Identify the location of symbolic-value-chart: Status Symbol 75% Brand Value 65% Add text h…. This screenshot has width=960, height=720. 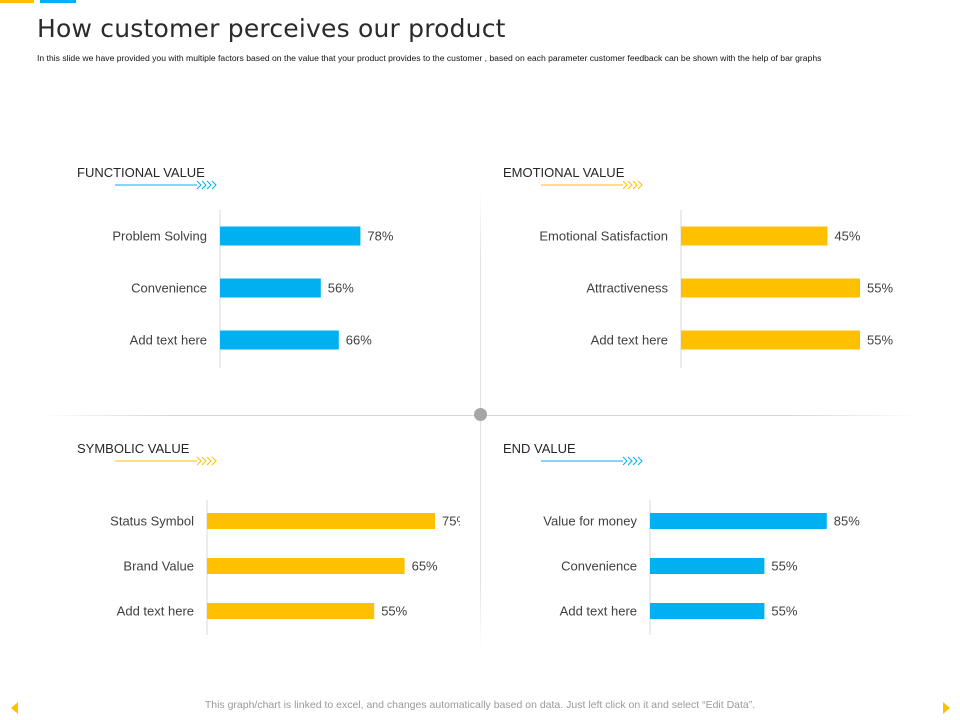
(285, 567).